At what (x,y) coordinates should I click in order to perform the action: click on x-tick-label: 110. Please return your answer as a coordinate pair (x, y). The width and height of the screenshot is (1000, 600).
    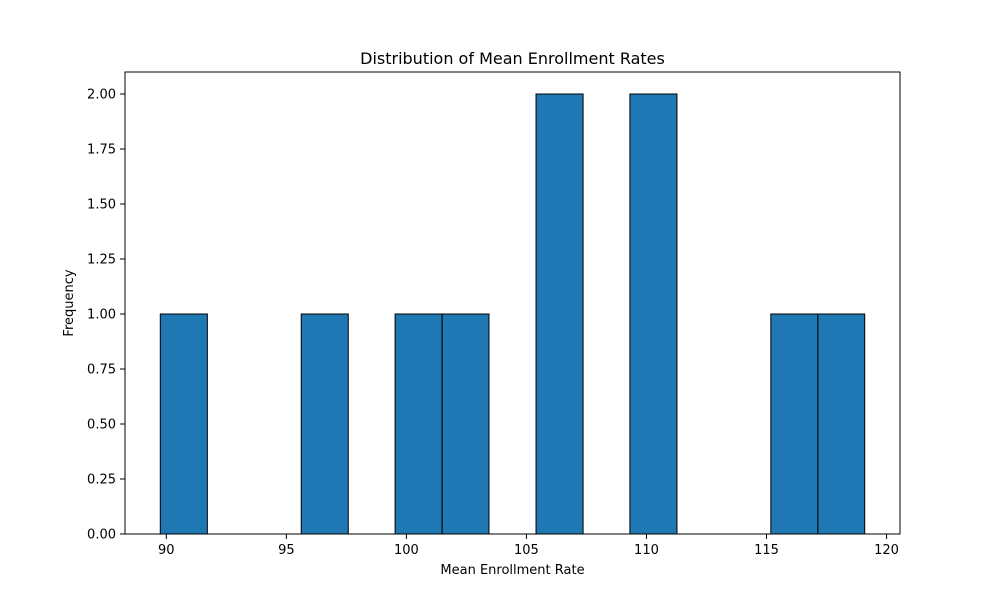
    Looking at the image, I should click on (646, 550).